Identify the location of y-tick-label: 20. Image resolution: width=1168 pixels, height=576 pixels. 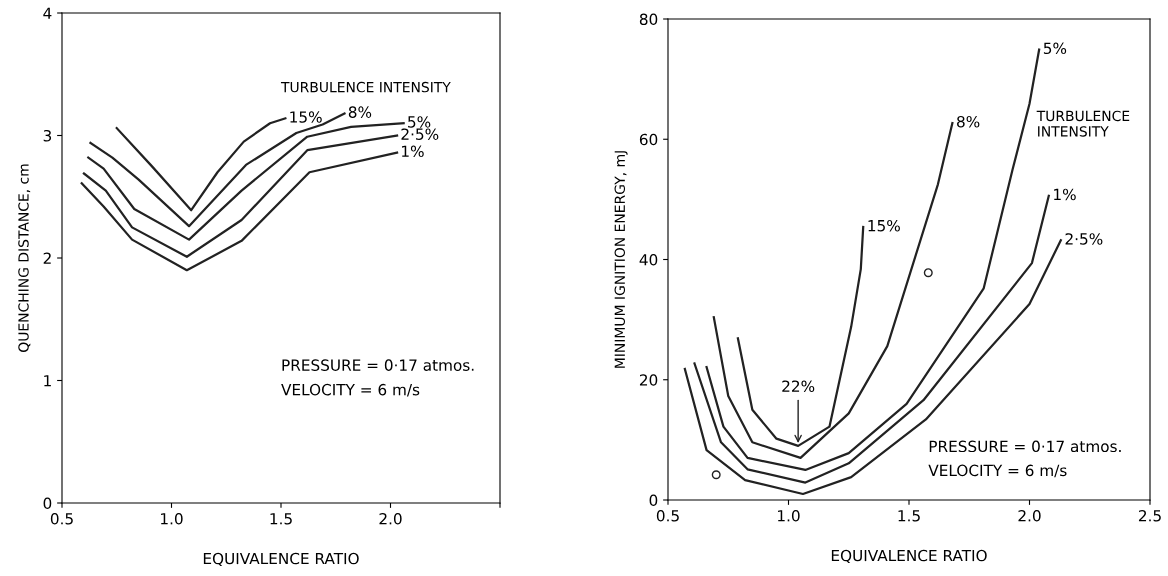
(648, 380).